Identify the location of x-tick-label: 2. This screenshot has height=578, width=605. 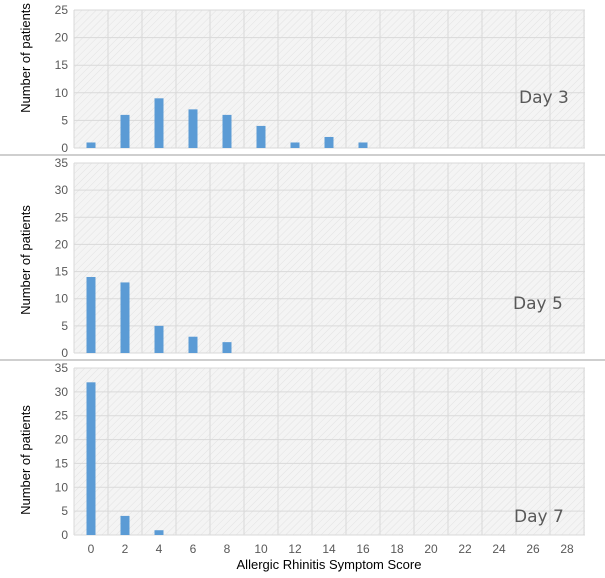
(125, 549).